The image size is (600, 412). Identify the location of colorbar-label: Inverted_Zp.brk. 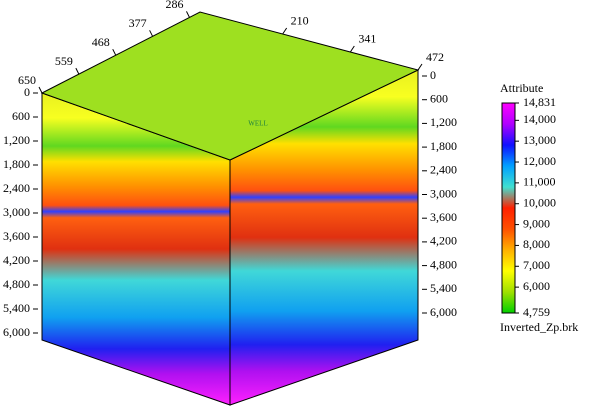
(539, 327).